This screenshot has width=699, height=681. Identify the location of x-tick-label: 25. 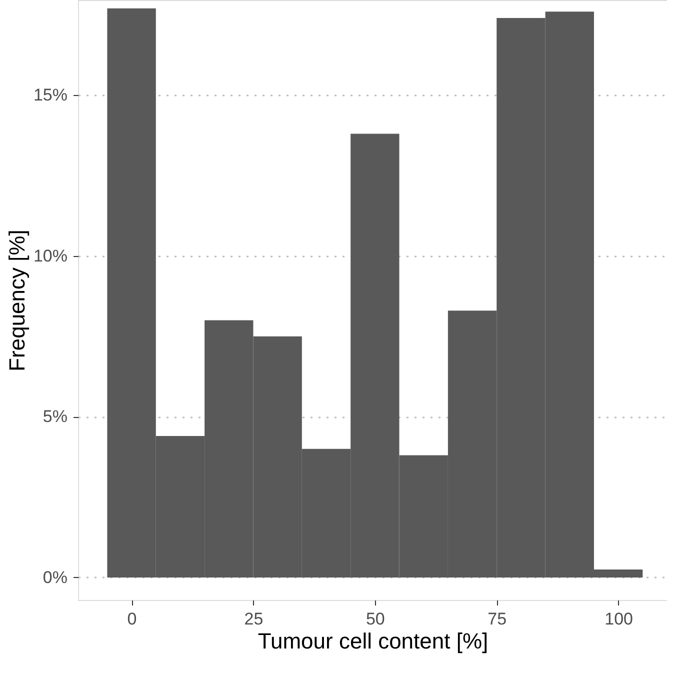
(254, 619).